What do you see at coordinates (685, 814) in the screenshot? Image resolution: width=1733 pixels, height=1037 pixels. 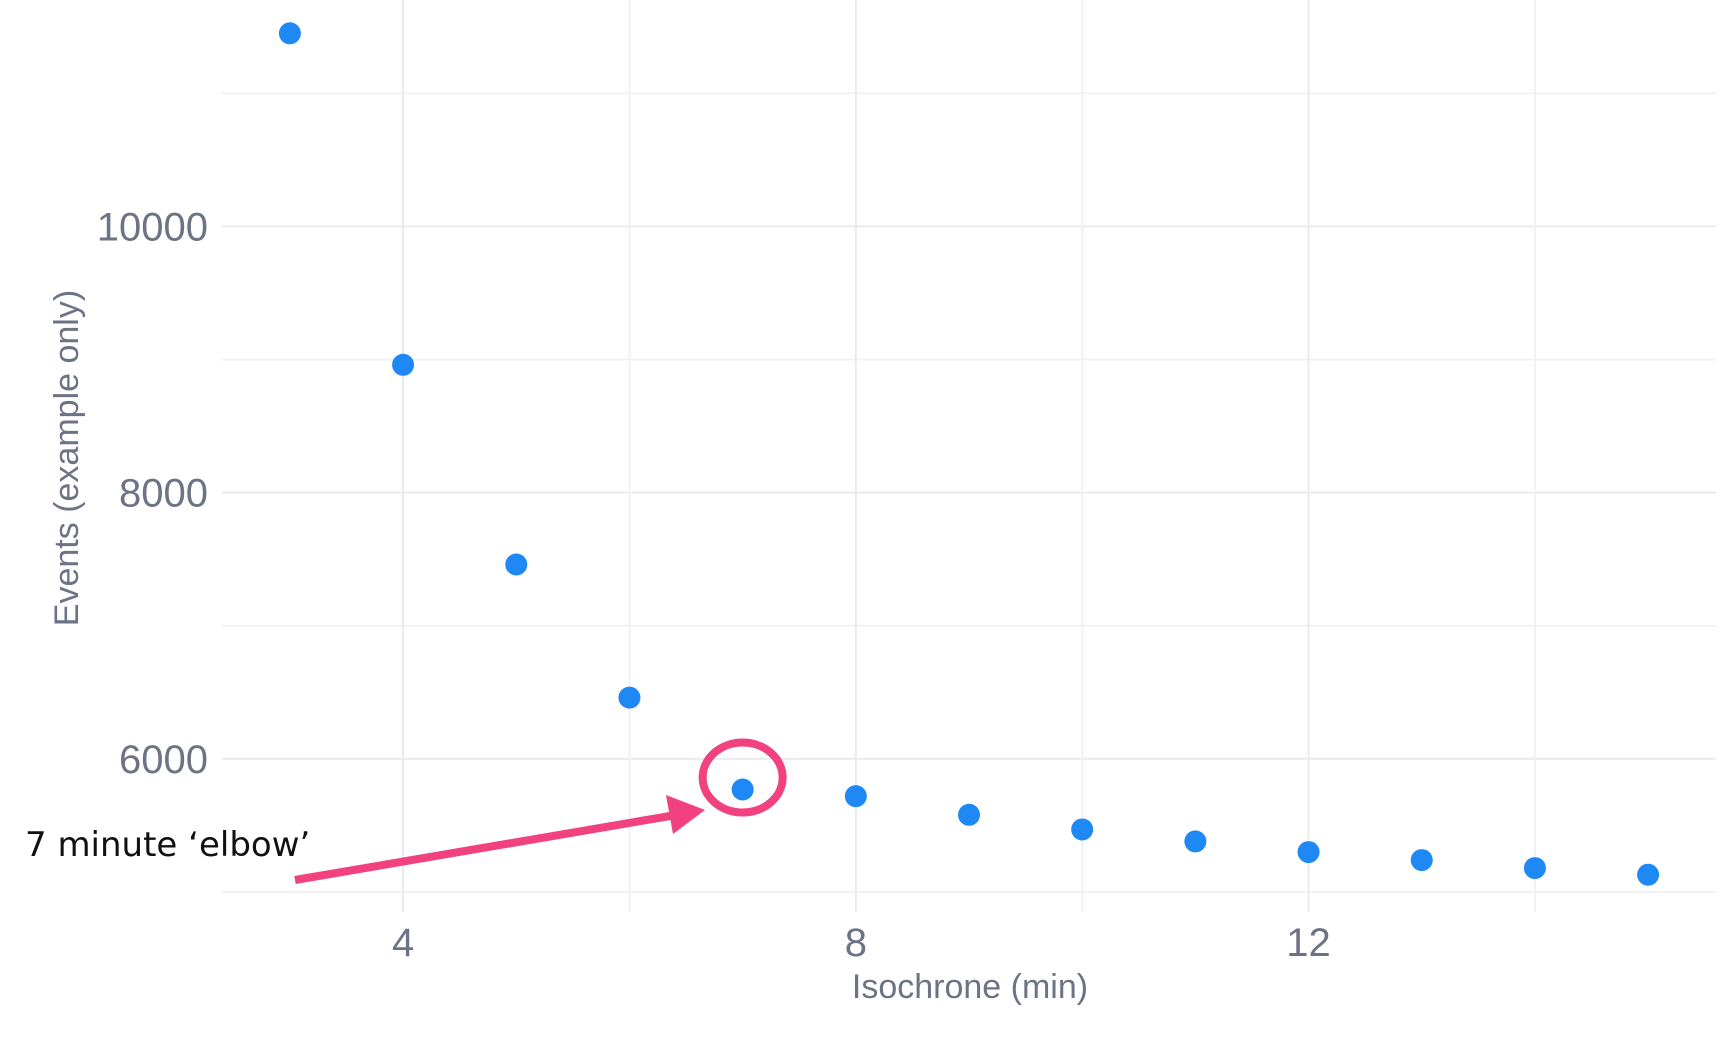 I see `elbow-arrow-head` at bounding box center [685, 814].